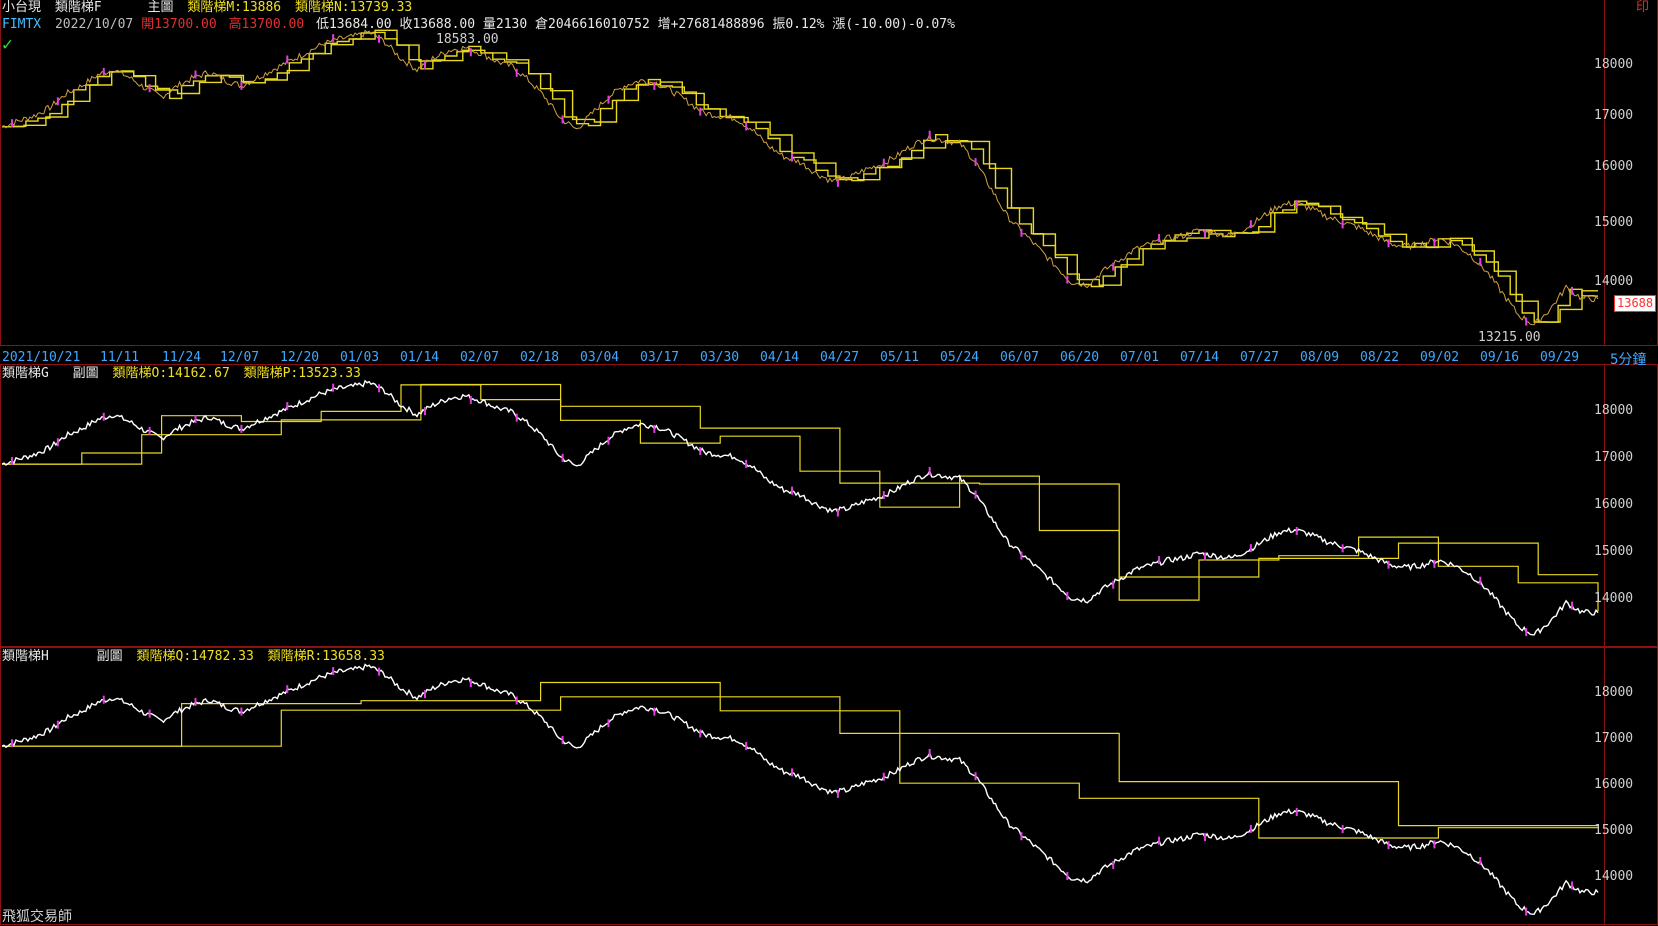 This screenshot has width=1658, height=926. I want to click on date-tick: 05/11, so click(900, 357).